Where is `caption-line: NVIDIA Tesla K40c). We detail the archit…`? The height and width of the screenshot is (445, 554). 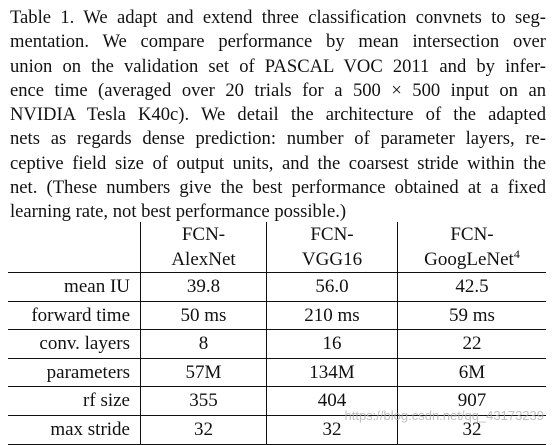
caption-line: NVIDIA Tesla K40c). We detail the archit… is located at coordinates (278, 115).